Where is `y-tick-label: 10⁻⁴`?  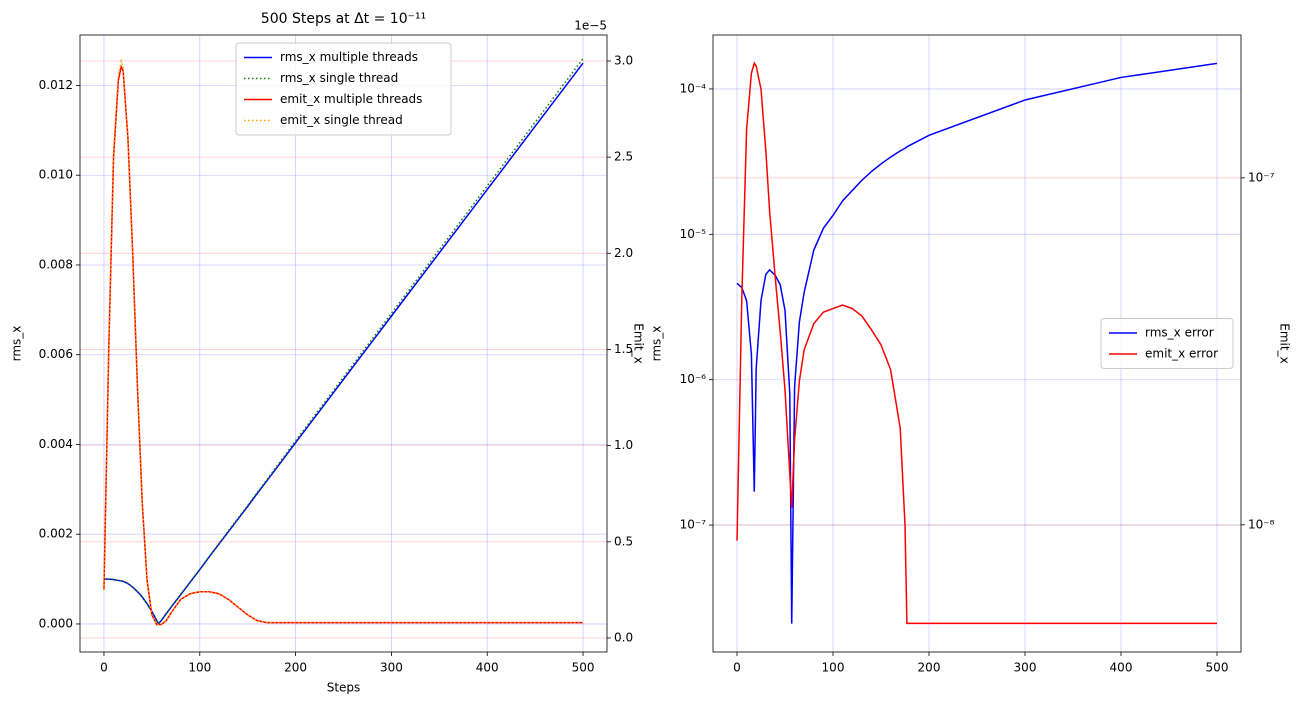
y-tick-label: 10⁻⁴ is located at coordinates (693, 88).